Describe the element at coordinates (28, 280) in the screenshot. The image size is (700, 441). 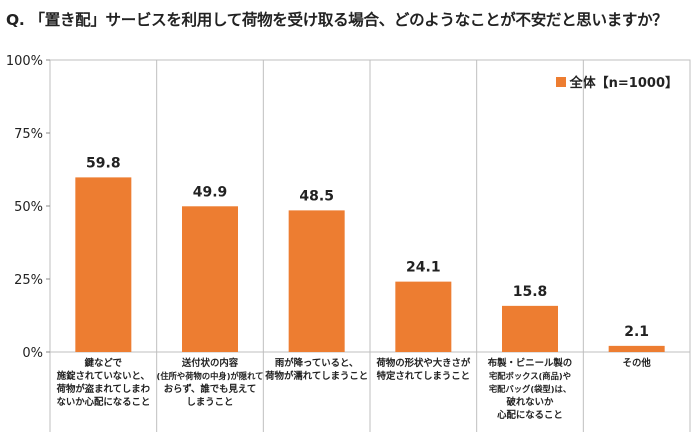
I see `y-tick-label: 25%` at that location.